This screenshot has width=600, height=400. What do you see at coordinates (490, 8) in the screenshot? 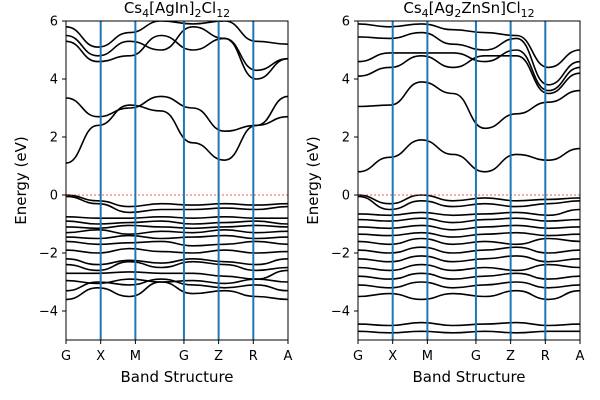
I see `title-part: ZnSn]Cl` at bounding box center [490, 8].